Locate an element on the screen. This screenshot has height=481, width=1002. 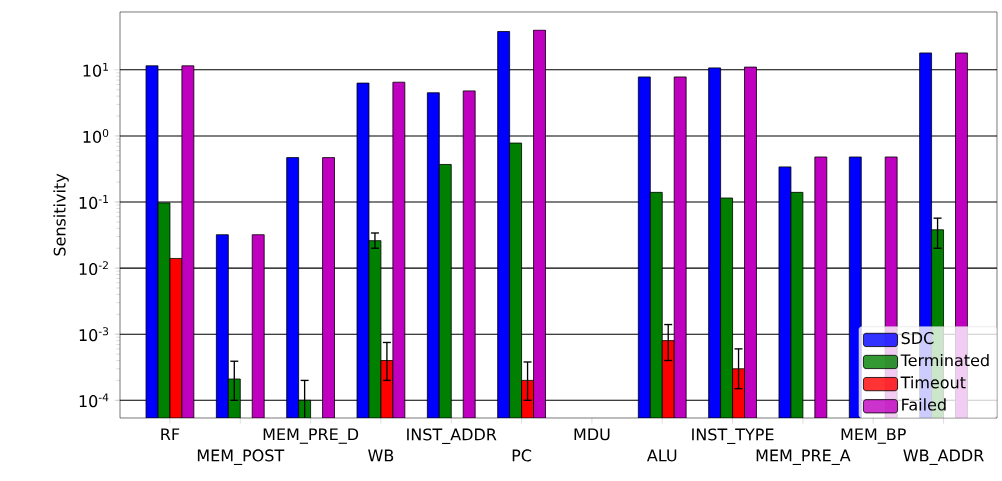
x-tick-label: WB_ADDR is located at coordinates (943, 457).